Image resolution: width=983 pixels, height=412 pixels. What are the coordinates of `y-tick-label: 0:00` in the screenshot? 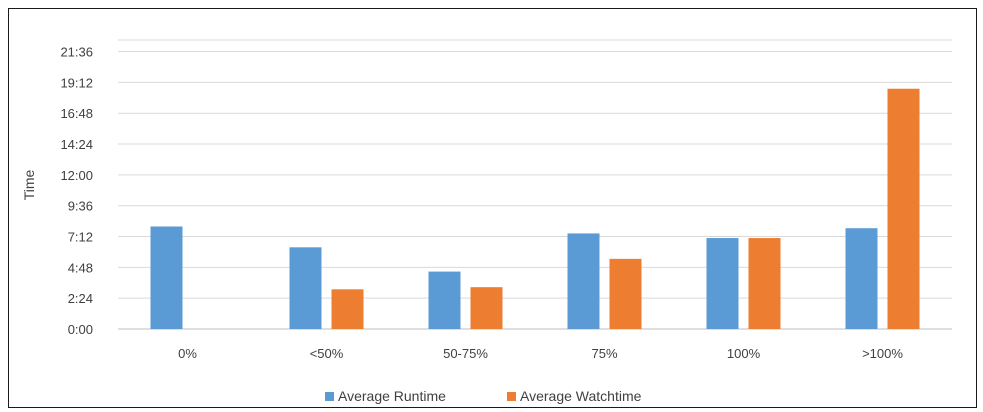 It's located at (80, 329).